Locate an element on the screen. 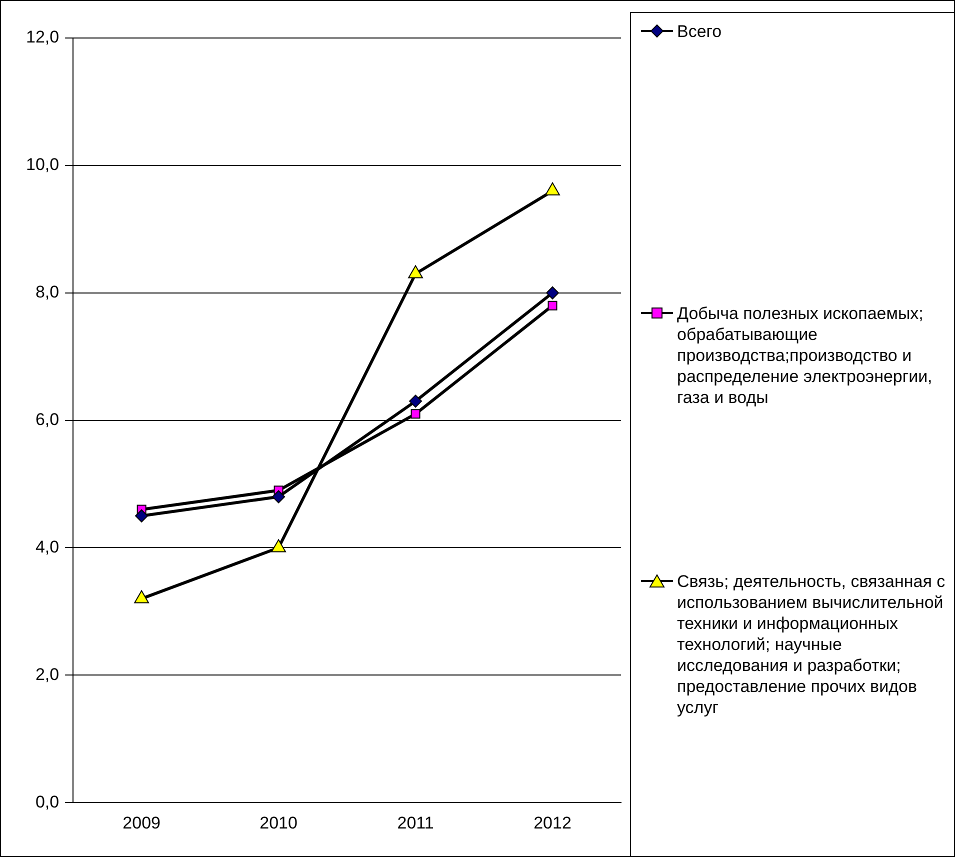 The width and height of the screenshot is (955, 857). legend-label: Всего is located at coordinates (699, 31).